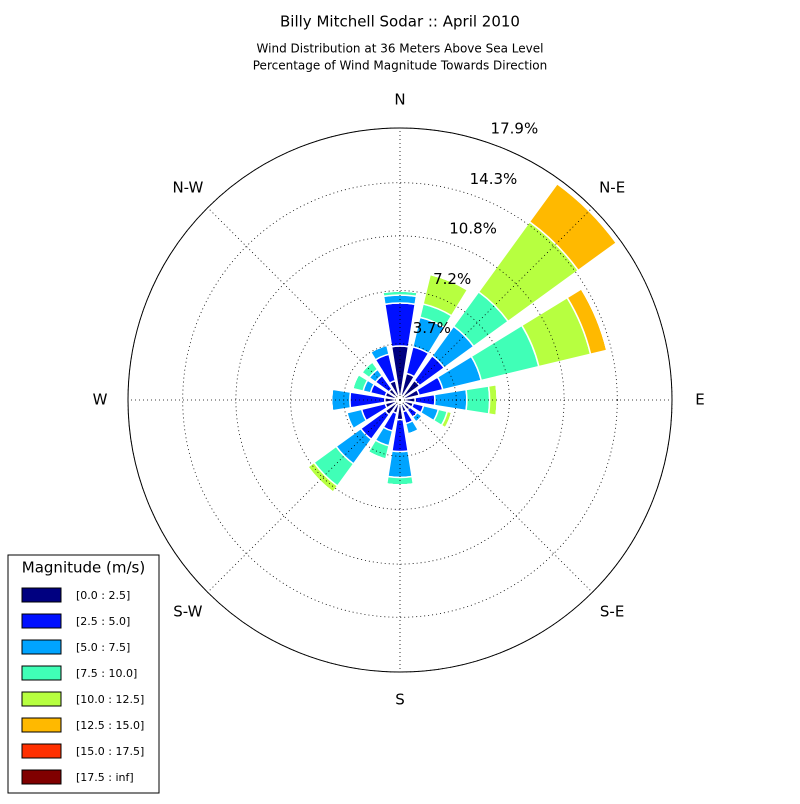  What do you see at coordinates (612, 187) in the screenshot?
I see `direction-label: N-E` at bounding box center [612, 187].